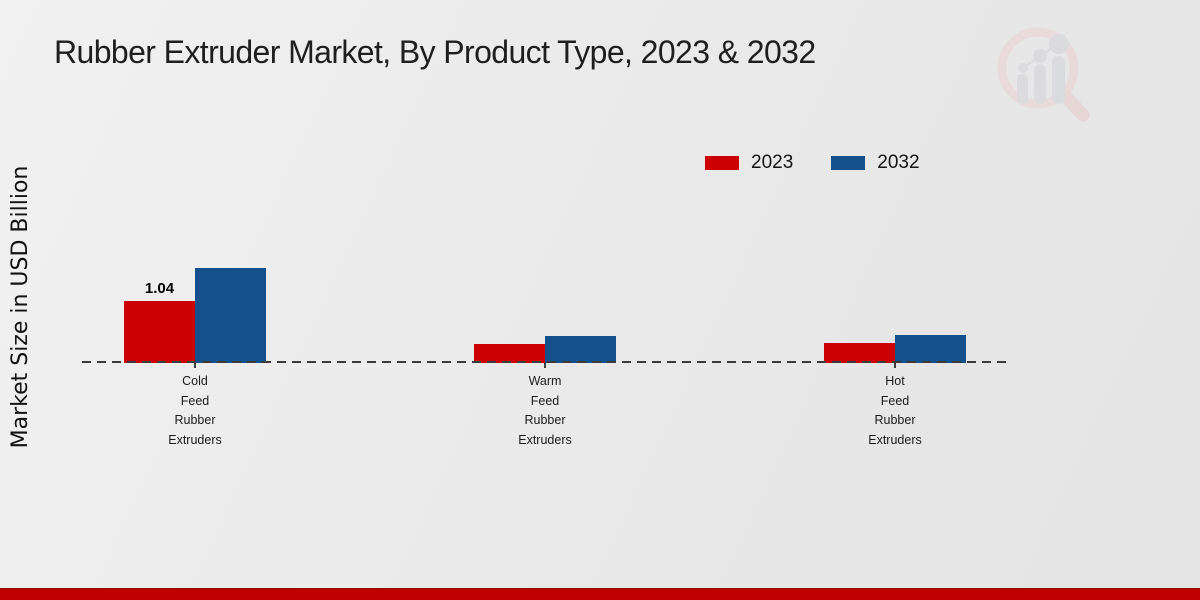  Describe the element at coordinates (772, 162) in the screenshot. I see `legend-label: 2023` at that location.